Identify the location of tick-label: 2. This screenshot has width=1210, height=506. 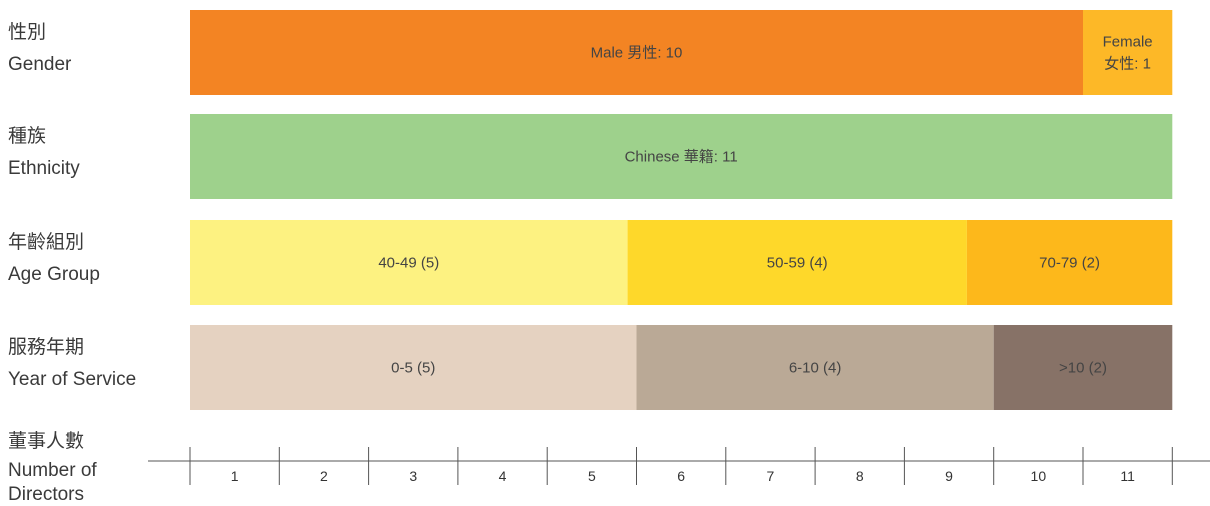
(324, 476).